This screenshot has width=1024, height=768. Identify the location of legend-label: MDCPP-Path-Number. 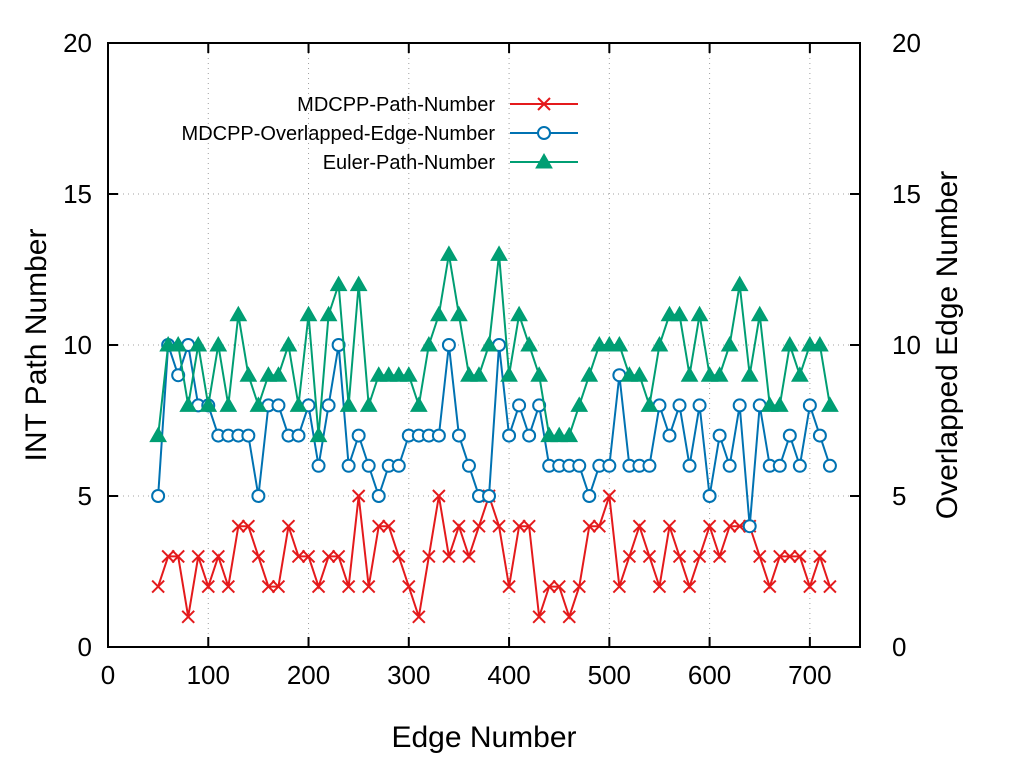
(396, 105).